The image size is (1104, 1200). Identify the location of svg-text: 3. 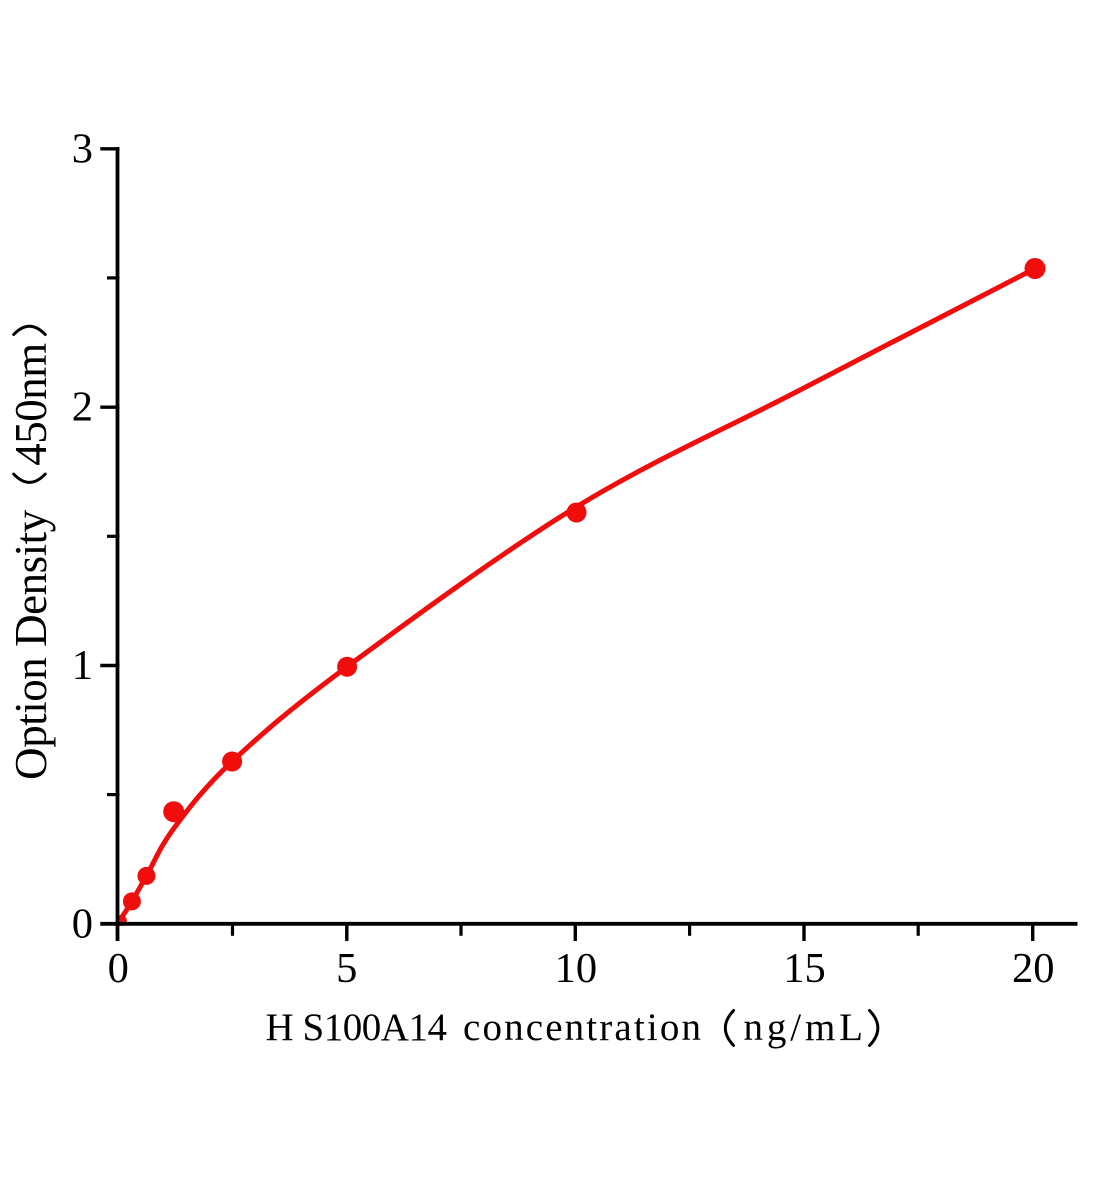
(82, 148).